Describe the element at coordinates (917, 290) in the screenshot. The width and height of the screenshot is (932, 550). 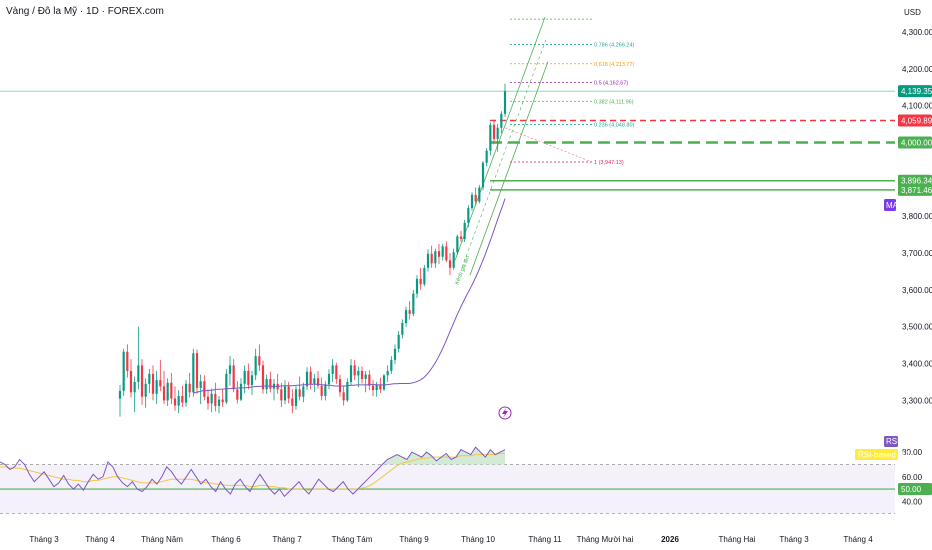
I see `price-tick-label: 3,600.00` at that location.